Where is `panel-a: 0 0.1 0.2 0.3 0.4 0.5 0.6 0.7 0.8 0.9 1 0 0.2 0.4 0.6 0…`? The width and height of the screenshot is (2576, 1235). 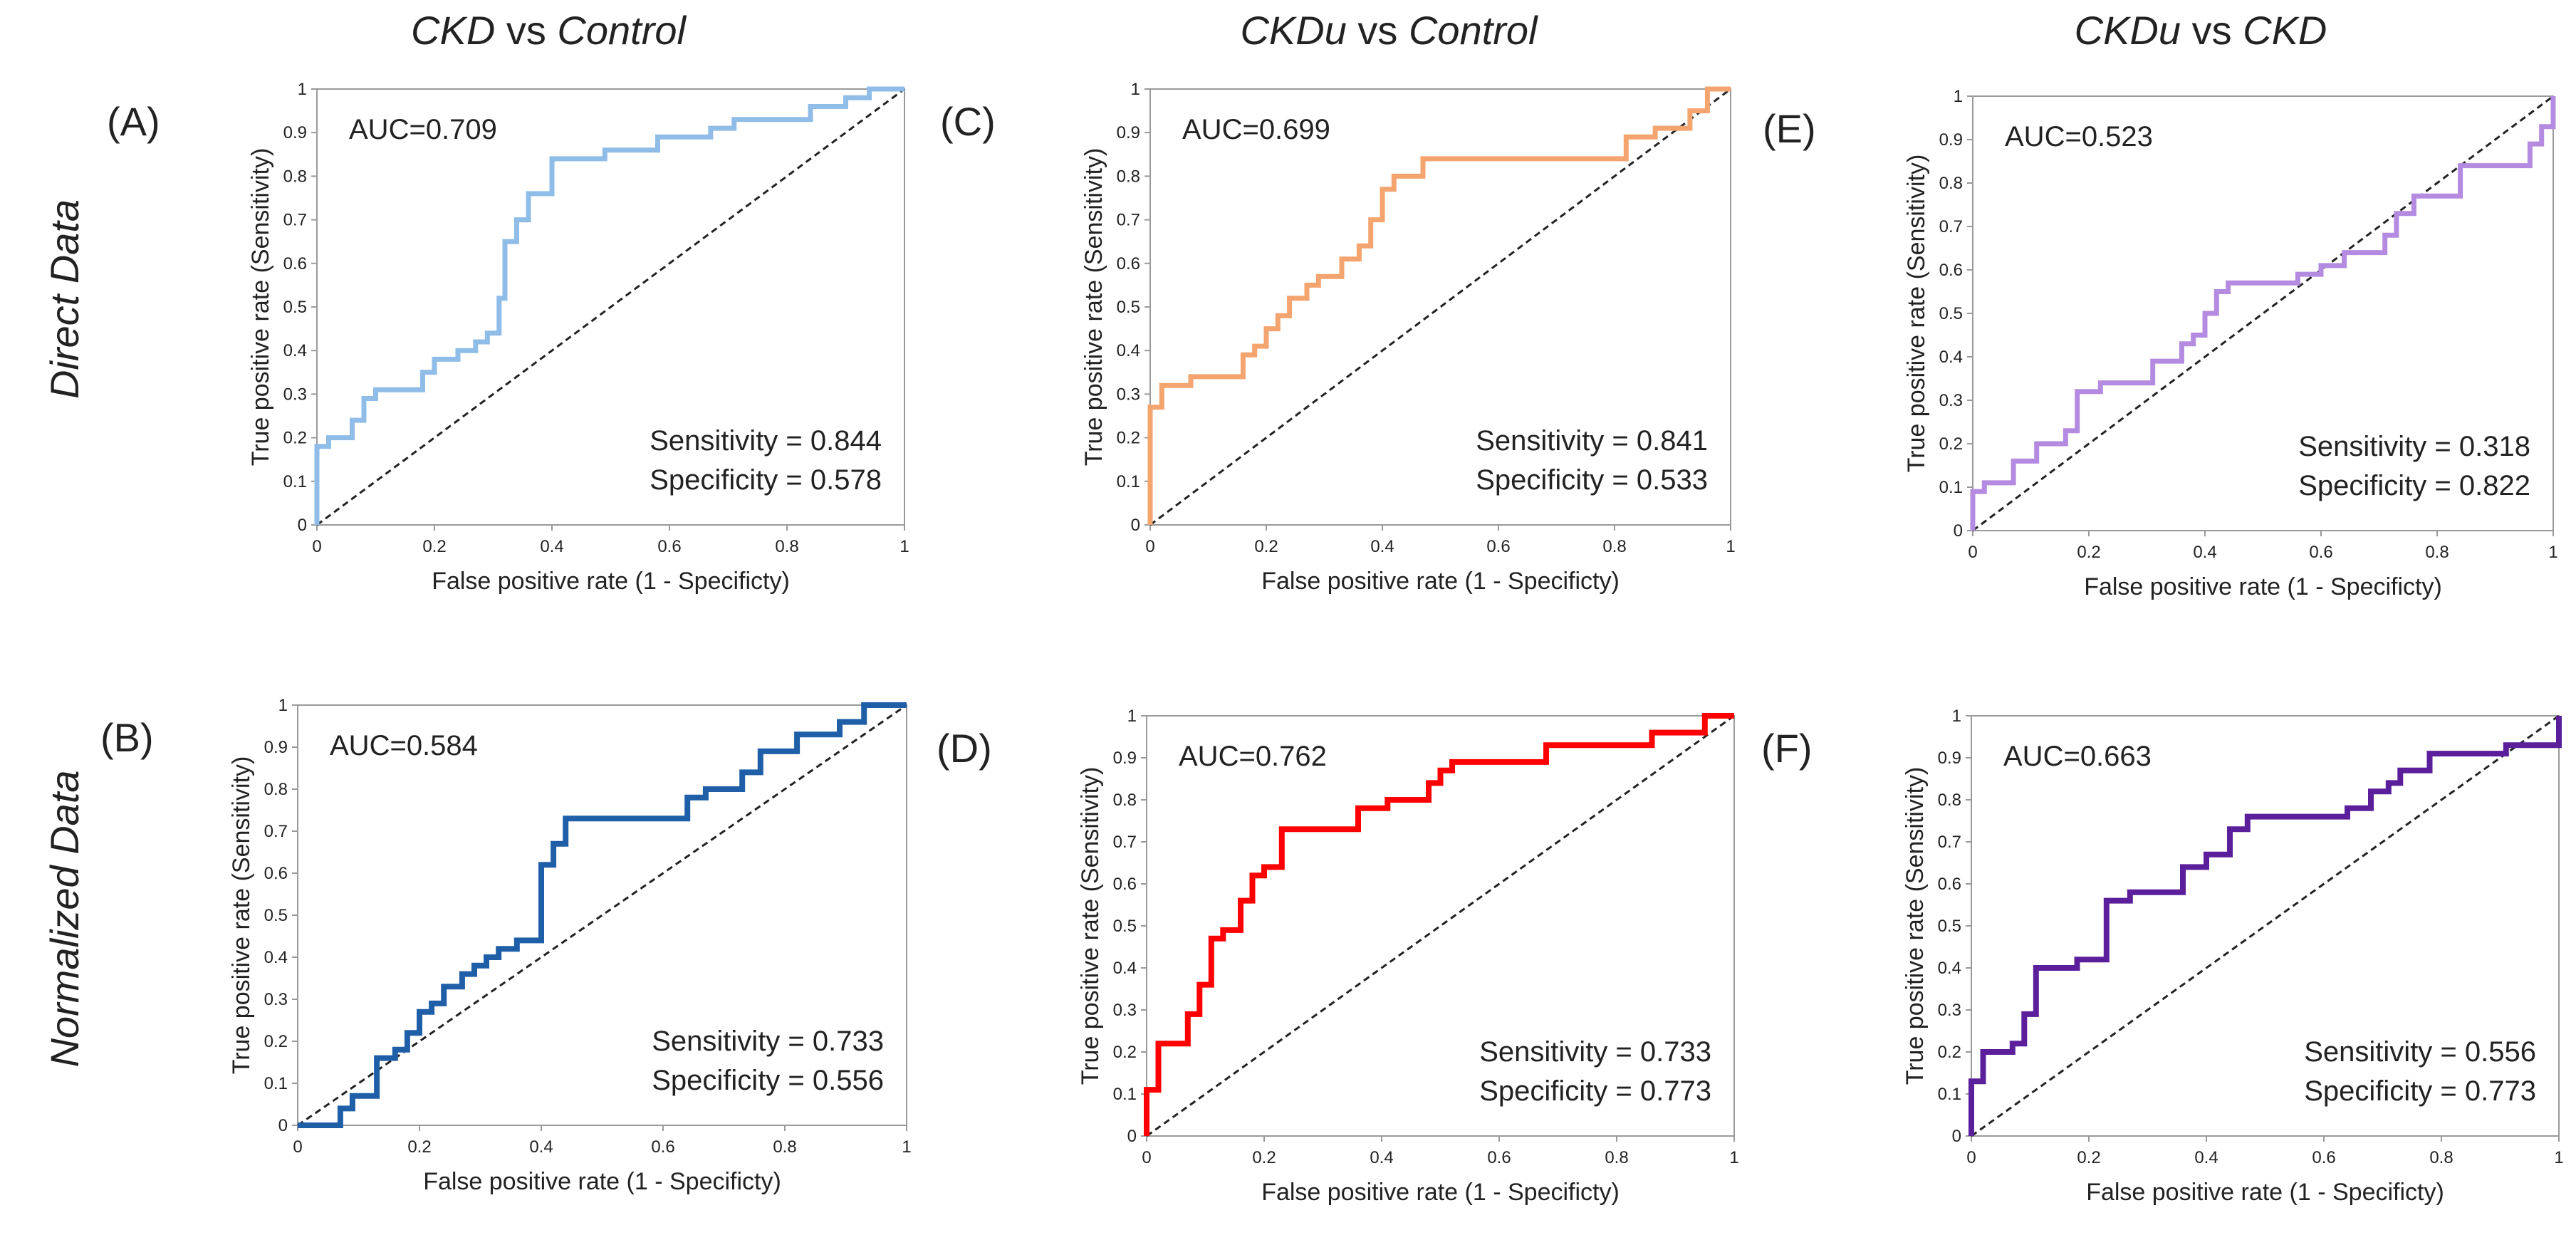 panel-a: 0 0.1 0.2 0.3 0.4 0.5 0.6 0.7 0.8 0.9 1 0 0.2 0.4 0.6 0… is located at coordinates (508, 337).